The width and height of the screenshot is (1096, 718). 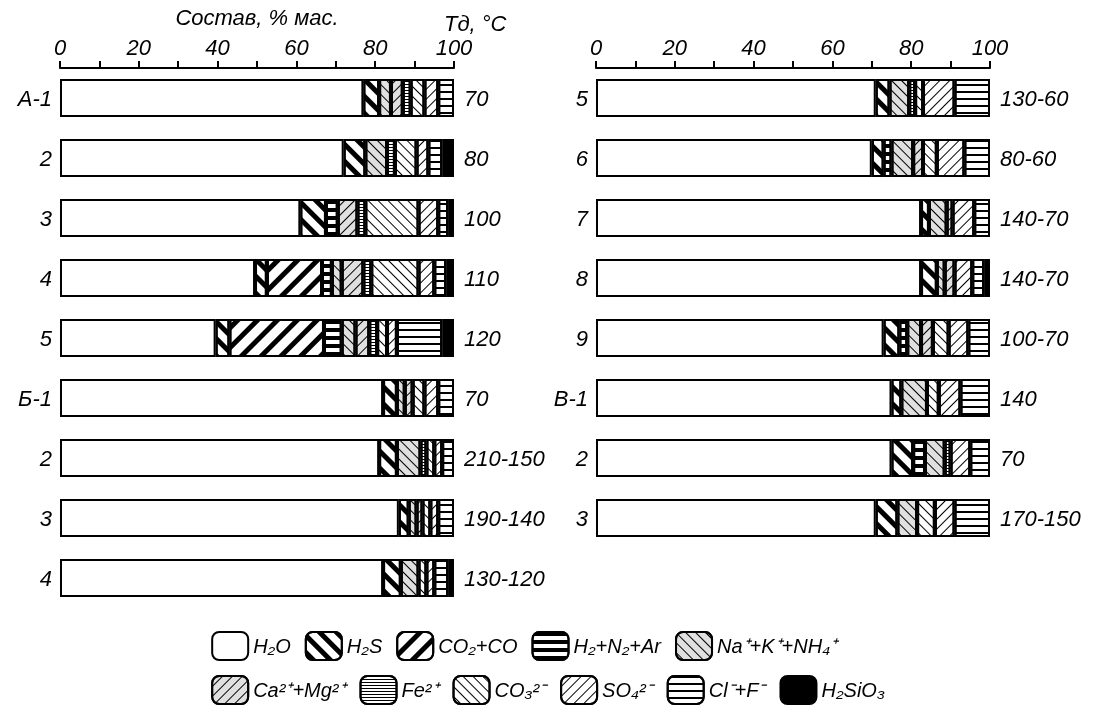 What do you see at coordinates (477, 158) in the screenshot?
I see `y2-tick-label: 80` at bounding box center [477, 158].